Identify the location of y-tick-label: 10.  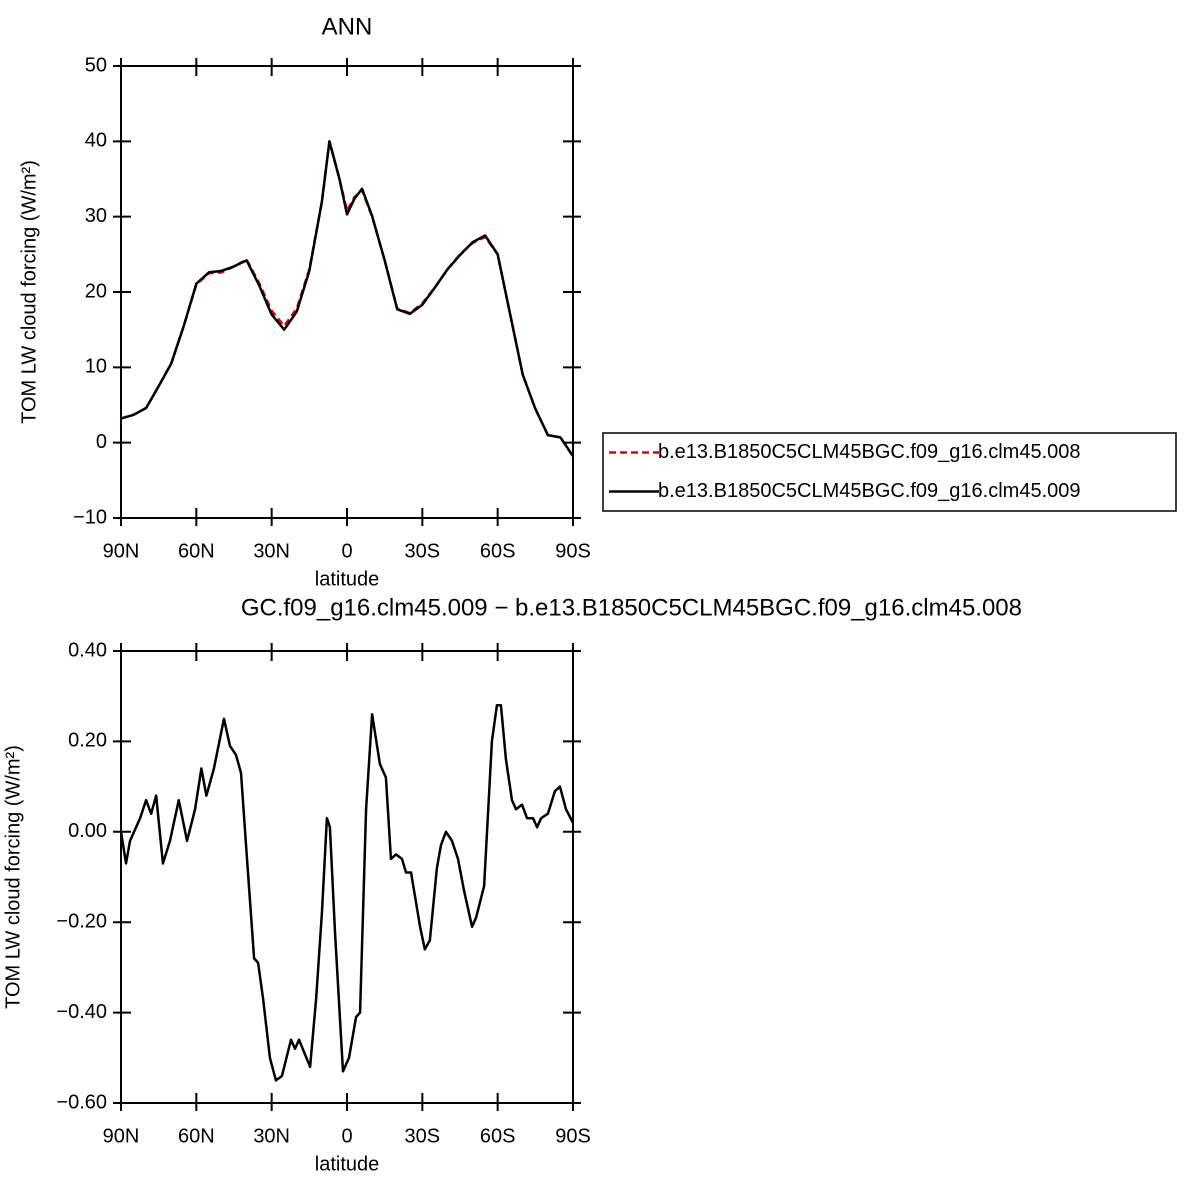
(96, 367).